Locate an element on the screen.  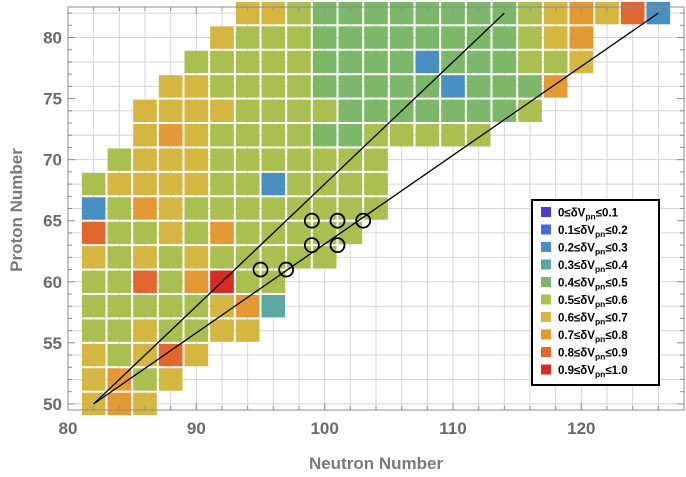
legend-box is located at coordinates (595, 292).